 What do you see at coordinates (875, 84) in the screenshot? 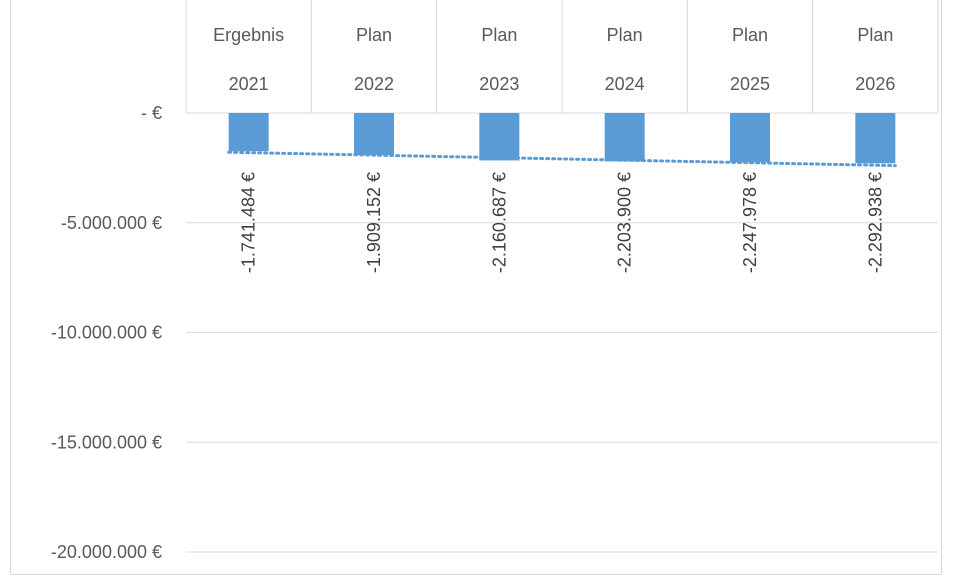
I see `category-label-line2: 2026` at bounding box center [875, 84].